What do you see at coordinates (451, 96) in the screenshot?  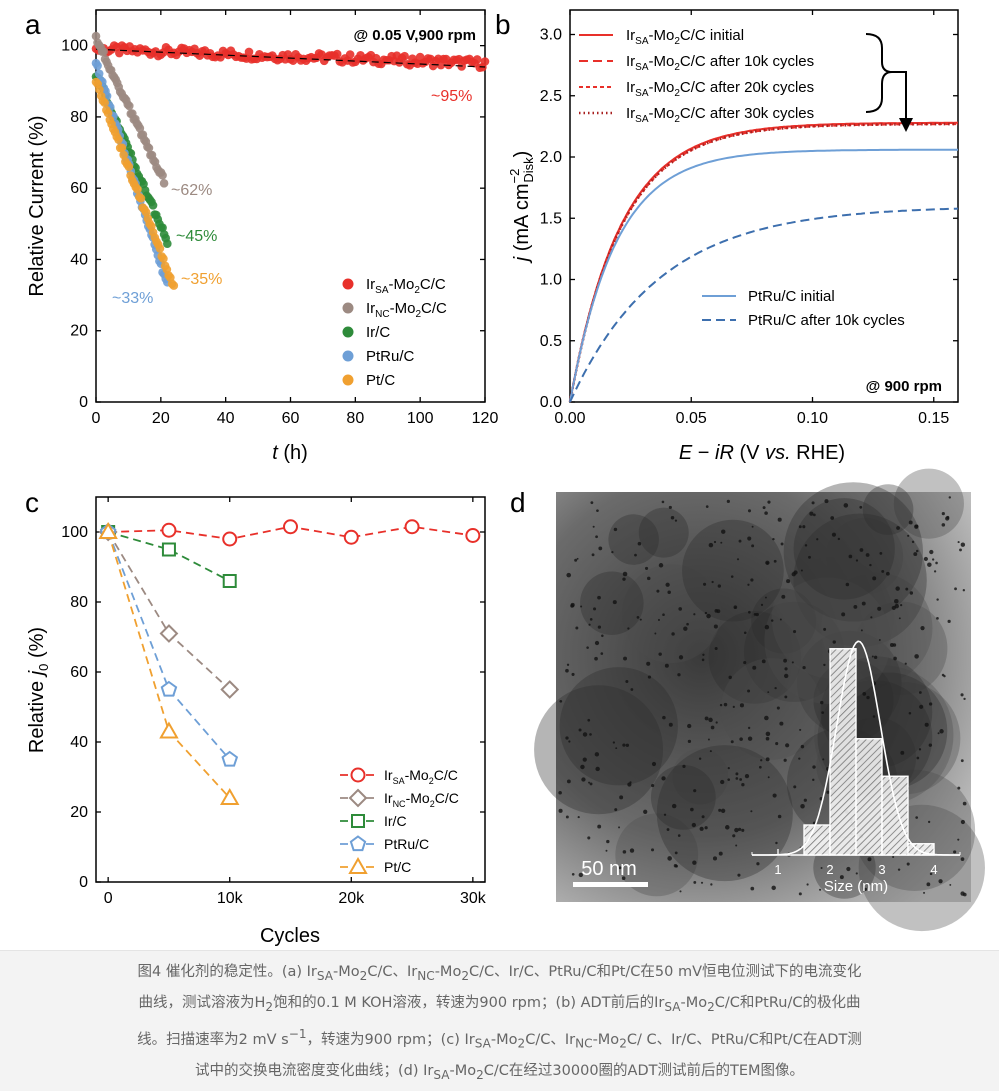 I see `panel-a-annotation-95: ~95%` at bounding box center [451, 96].